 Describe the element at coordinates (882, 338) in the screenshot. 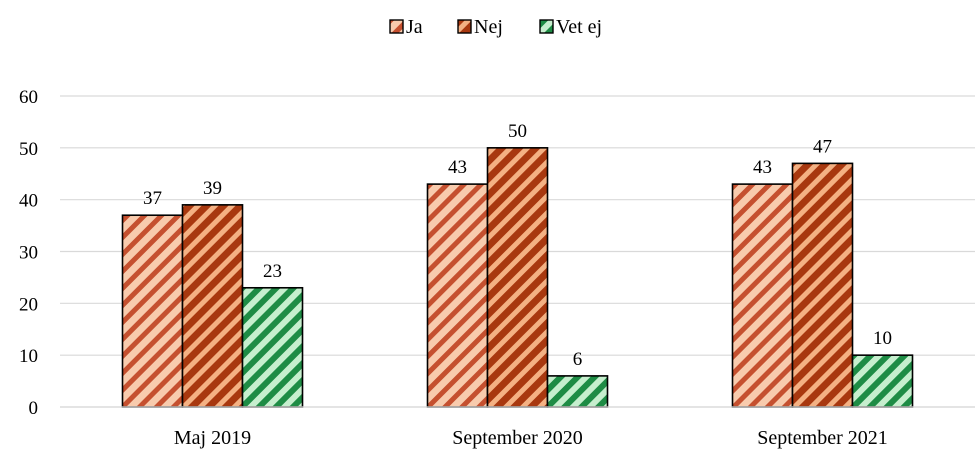

I see `data-label: 10` at that location.